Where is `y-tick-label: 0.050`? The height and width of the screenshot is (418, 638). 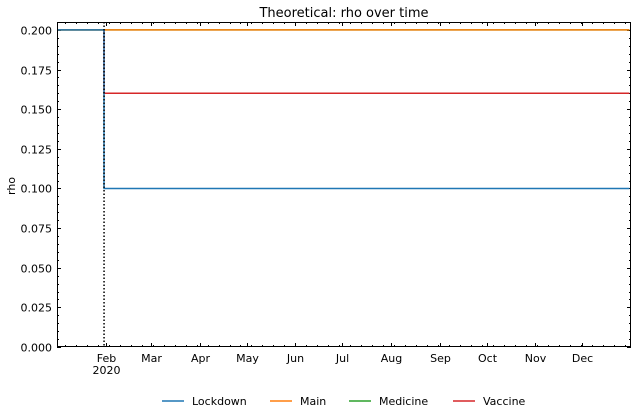 y-tick-label: 0.050 is located at coordinates (37, 269).